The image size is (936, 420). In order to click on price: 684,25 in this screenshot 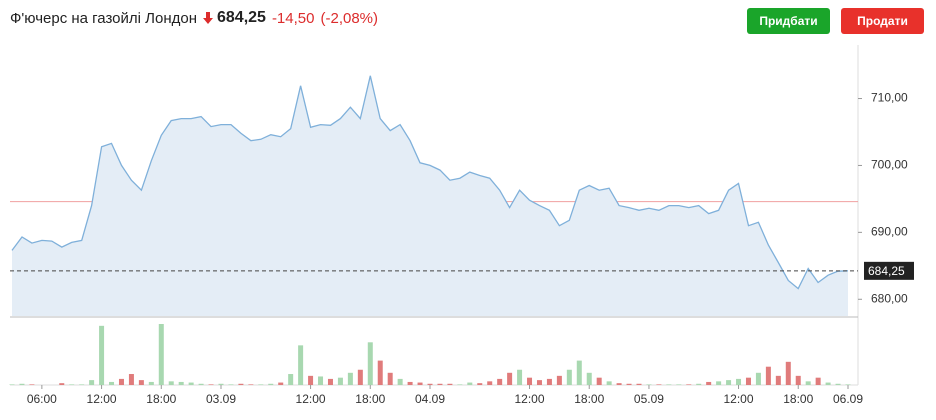, I will do `click(241, 17)`.